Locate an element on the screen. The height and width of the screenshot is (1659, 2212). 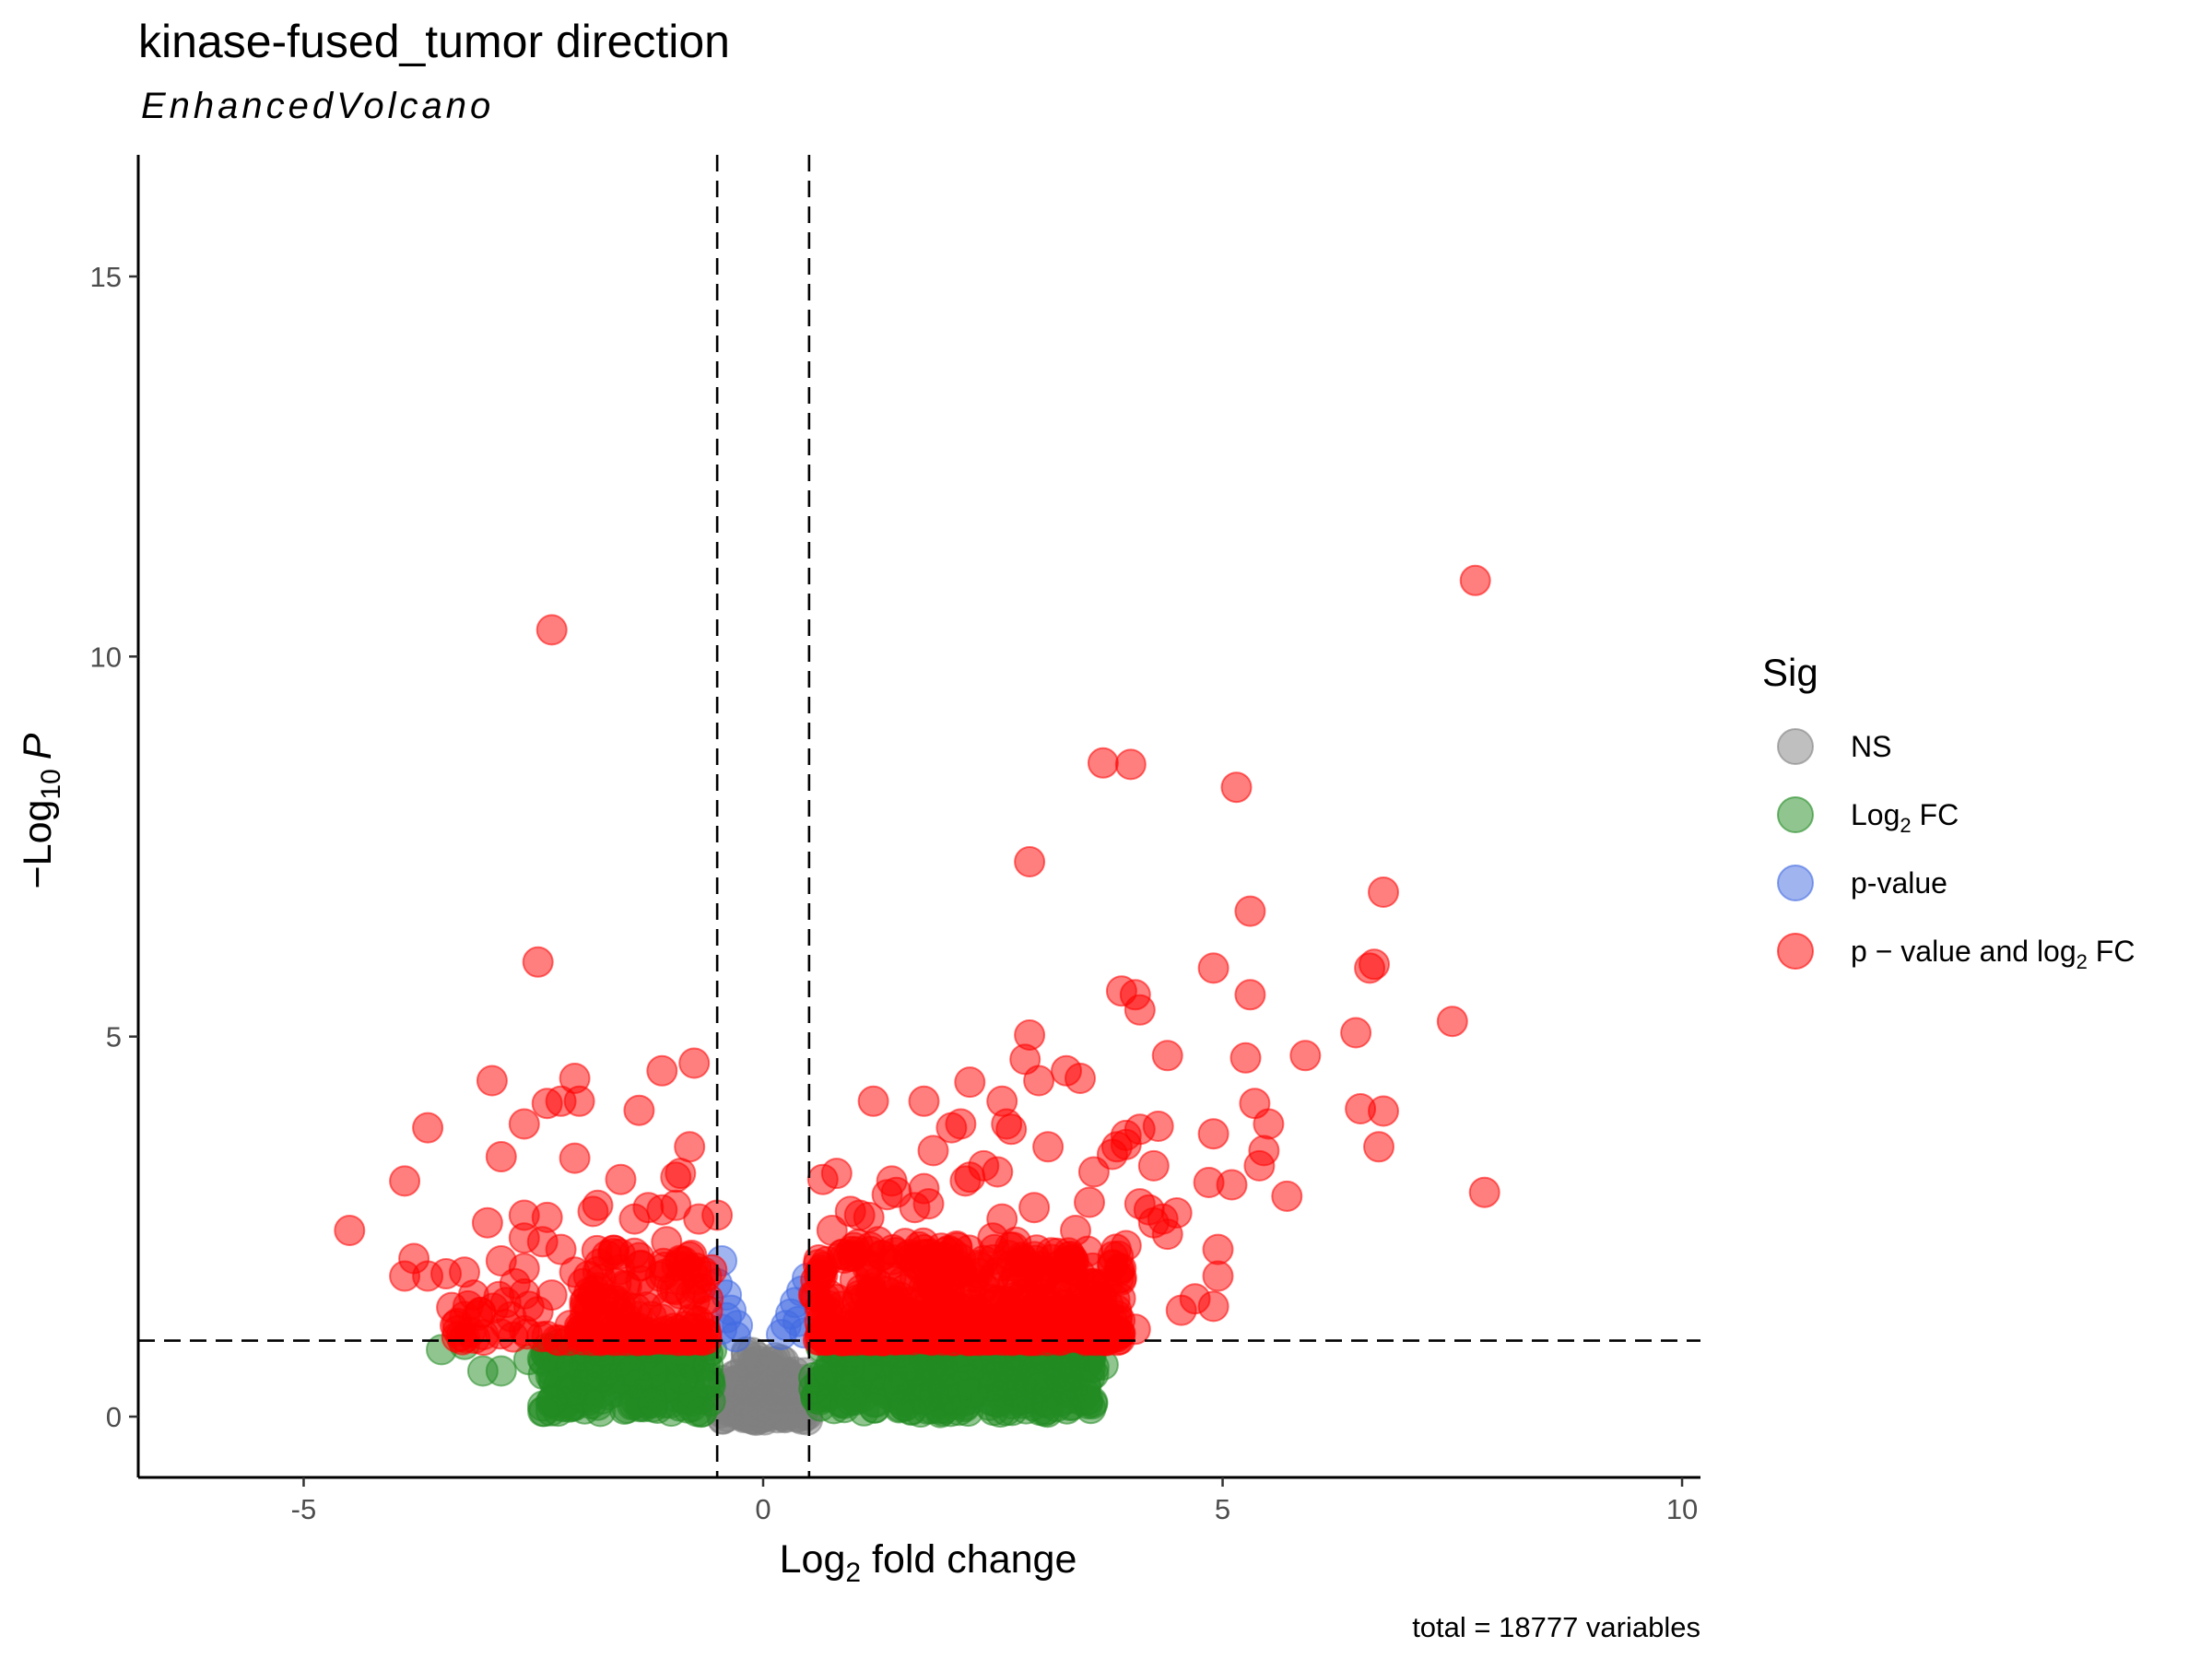
chart-subtitle: EnhancedVolcano is located at coordinates (317, 106).